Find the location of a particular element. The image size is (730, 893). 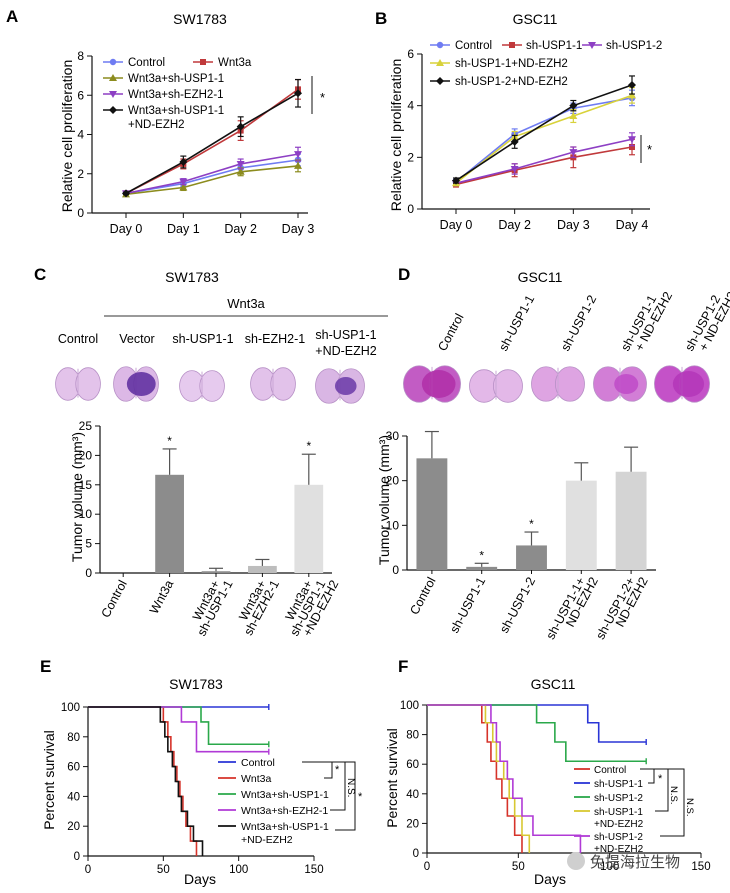

image-label-control: Control is located at coordinates (78, 339).